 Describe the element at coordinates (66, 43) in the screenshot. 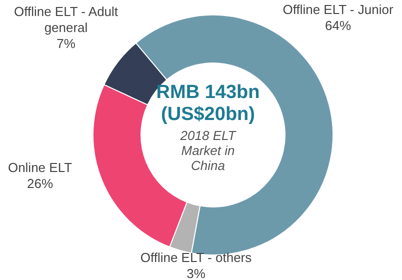

I see `data-label: 7%` at that location.